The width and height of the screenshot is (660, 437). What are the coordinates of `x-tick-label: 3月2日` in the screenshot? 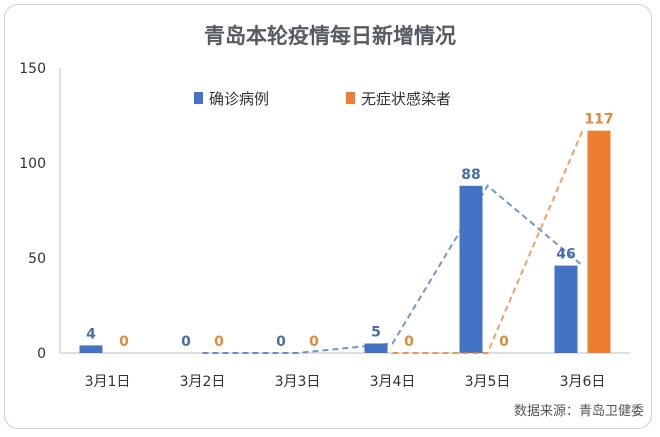 It's located at (203, 382).